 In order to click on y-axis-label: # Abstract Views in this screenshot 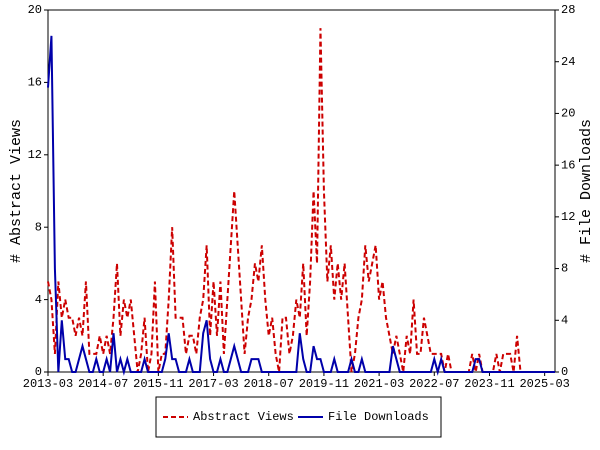, I will do `click(16, 191)`.